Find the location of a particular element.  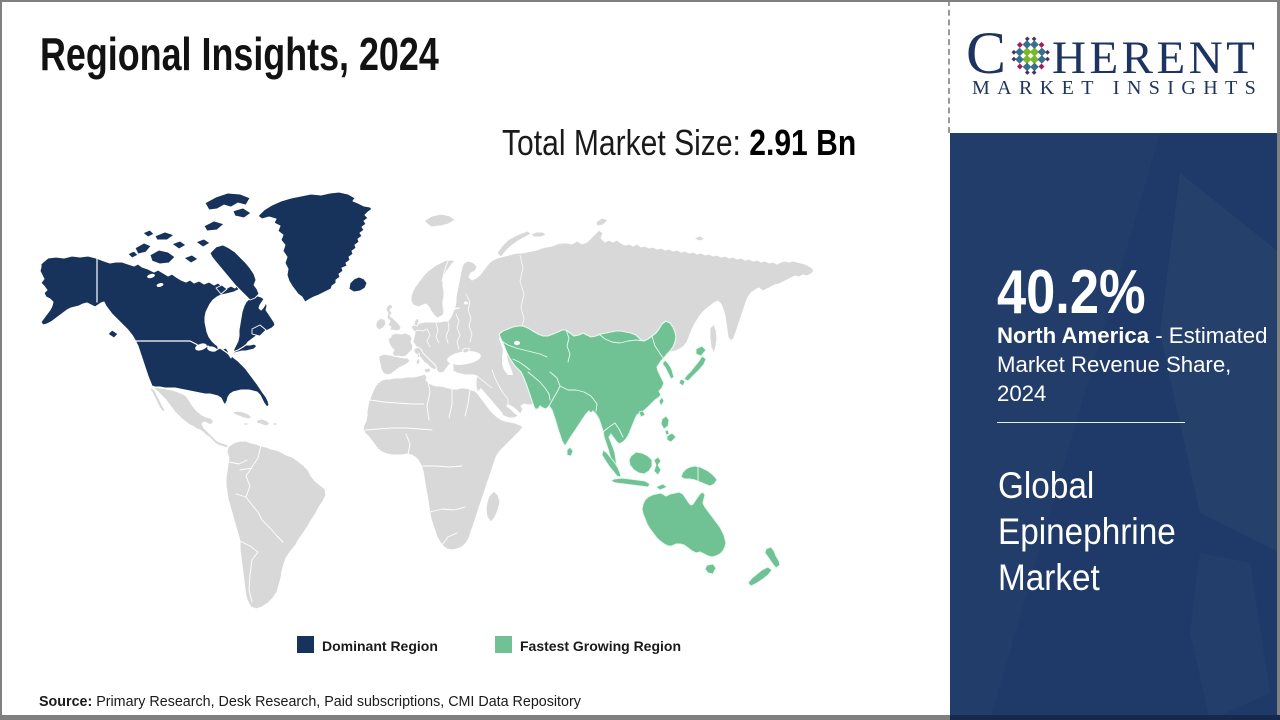

svg-text: MARKET INSIGHTS is located at coordinates (1117, 88).